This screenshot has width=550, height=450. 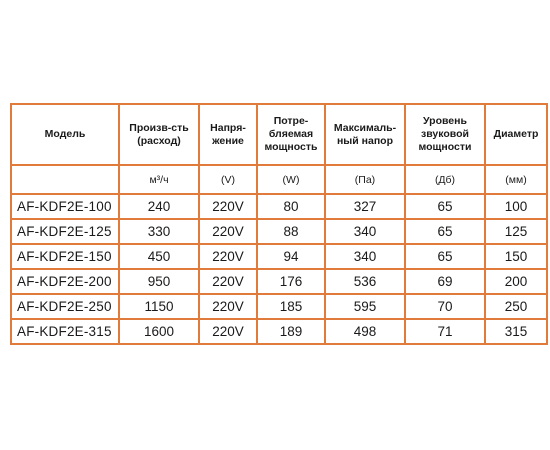 What do you see at coordinates (159, 256) in the screenshot?
I see `cell-airflow: 450` at bounding box center [159, 256].